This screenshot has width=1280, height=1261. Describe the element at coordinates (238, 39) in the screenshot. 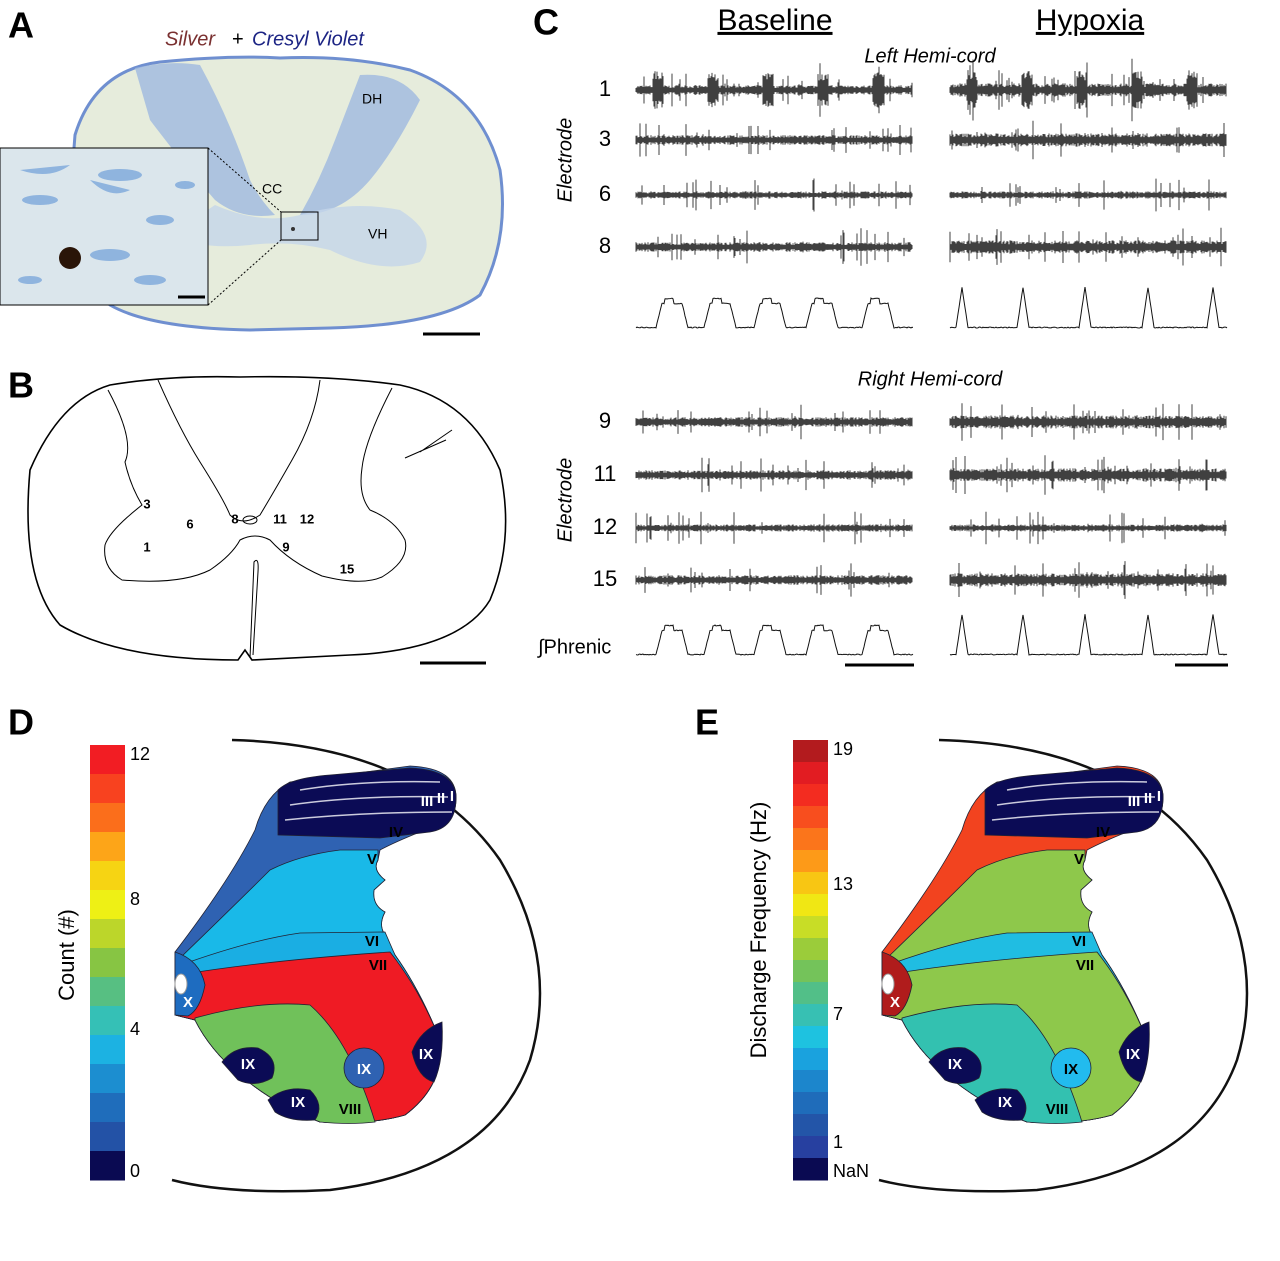

I see `stain-title: +` at that location.